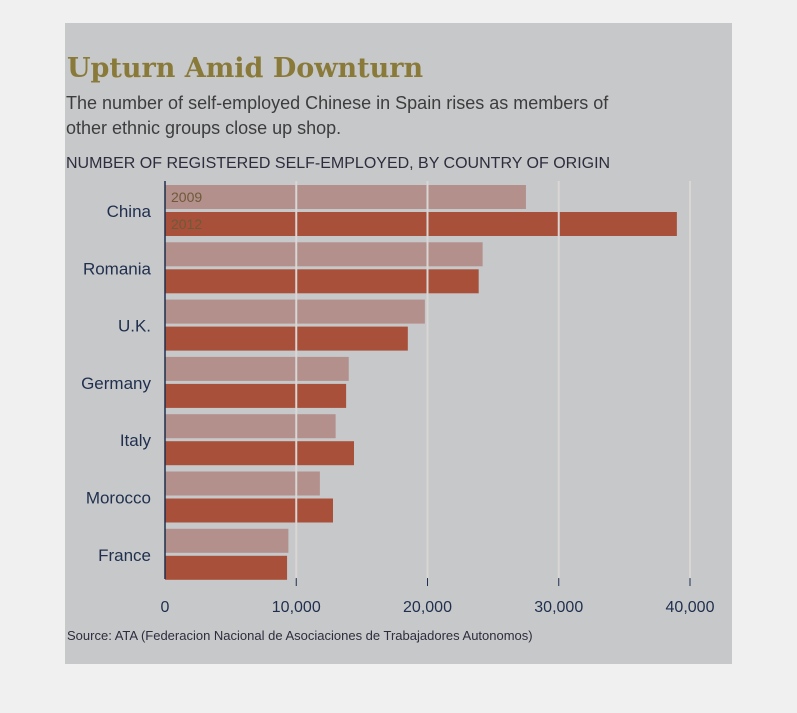 This screenshot has height=713, width=797. What do you see at coordinates (117, 268) in the screenshot?
I see `category-label: Romania` at bounding box center [117, 268].